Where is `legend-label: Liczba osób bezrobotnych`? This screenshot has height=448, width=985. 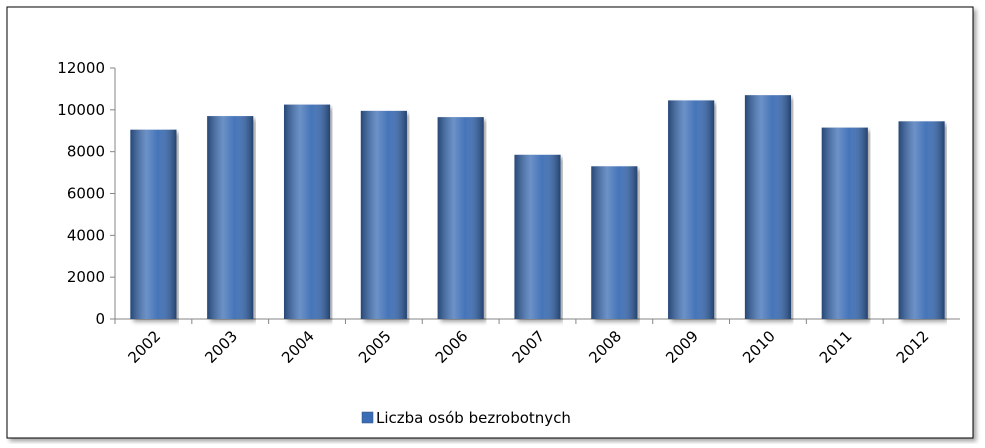
legend-label: Liczba osób bezrobotnych is located at coordinates (473, 418).